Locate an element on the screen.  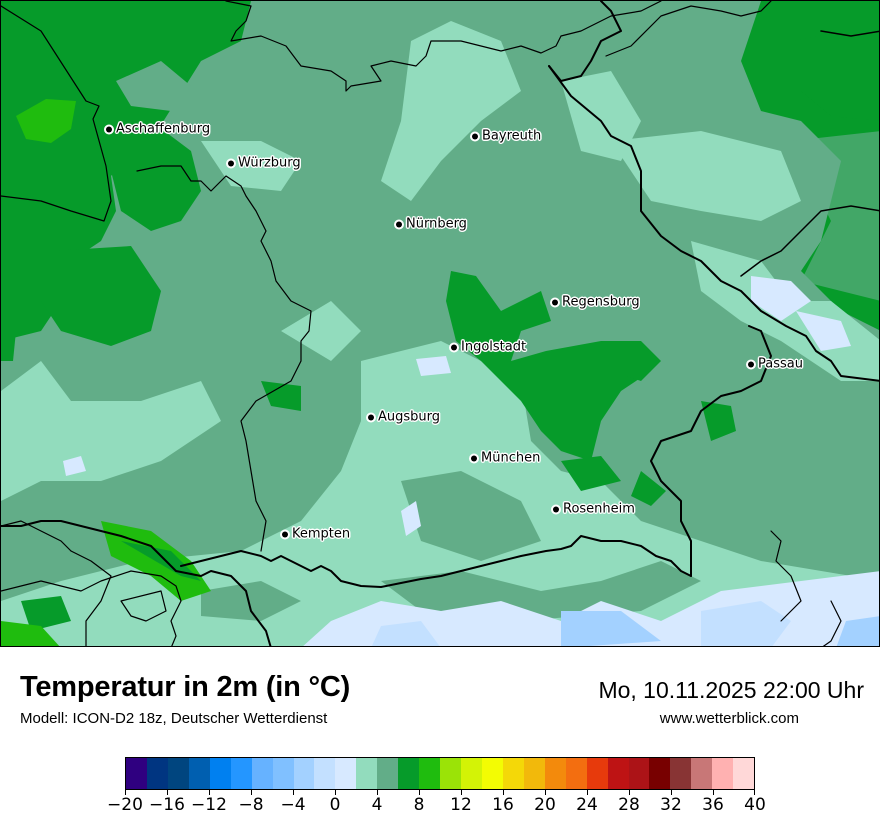
colorbar-tick-label: 0 is located at coordinates (335, 805).